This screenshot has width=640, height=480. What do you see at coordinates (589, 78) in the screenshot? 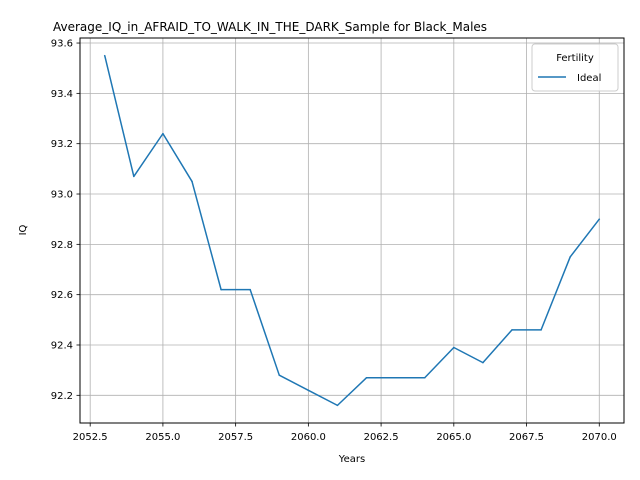
I see `legend-entry-label: Ideal` at bounding box center [589, 78].